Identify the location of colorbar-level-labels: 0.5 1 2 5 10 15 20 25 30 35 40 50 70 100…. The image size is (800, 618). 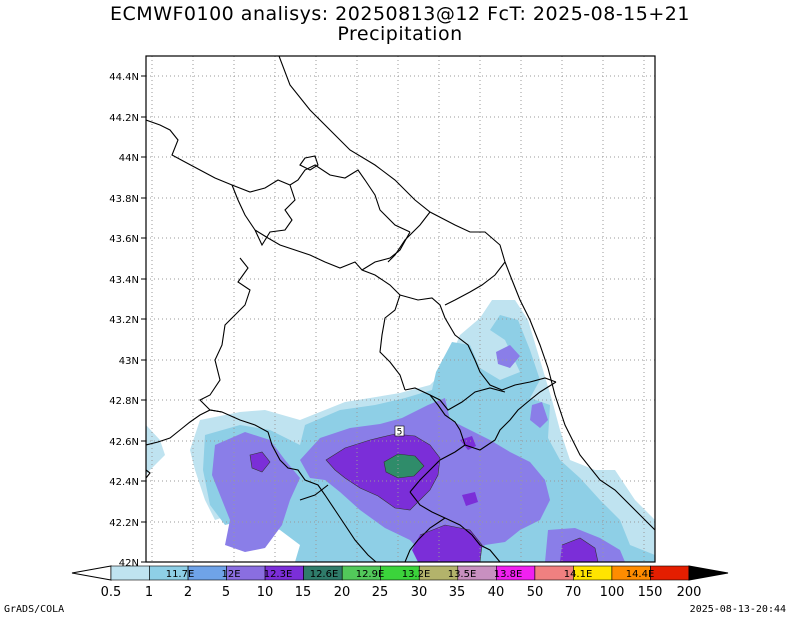
(401, 592).